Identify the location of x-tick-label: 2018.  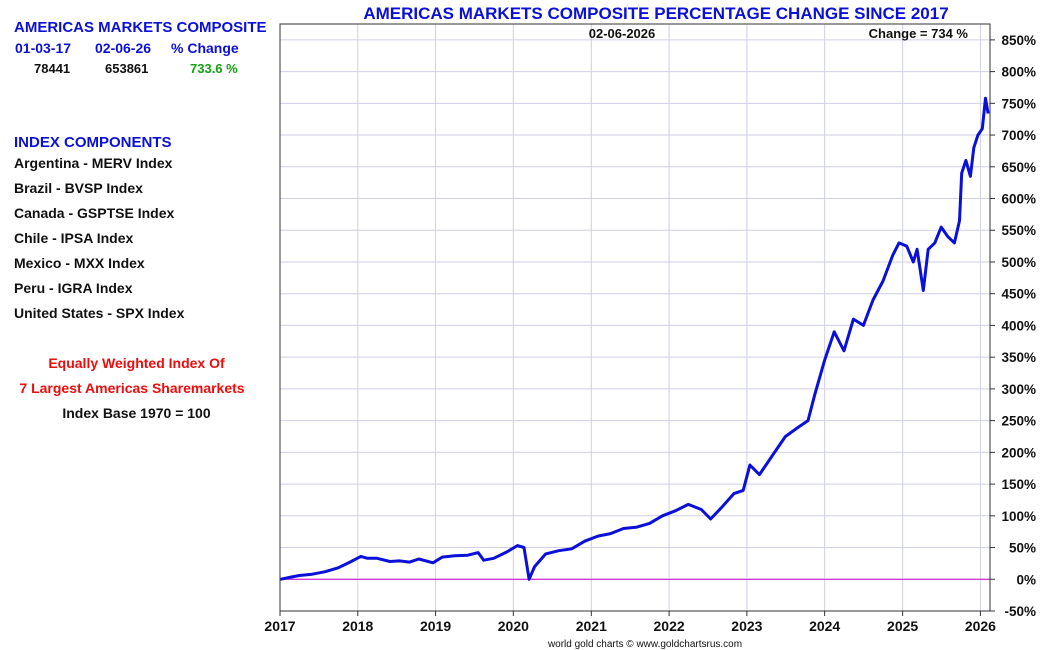
(357, 626).